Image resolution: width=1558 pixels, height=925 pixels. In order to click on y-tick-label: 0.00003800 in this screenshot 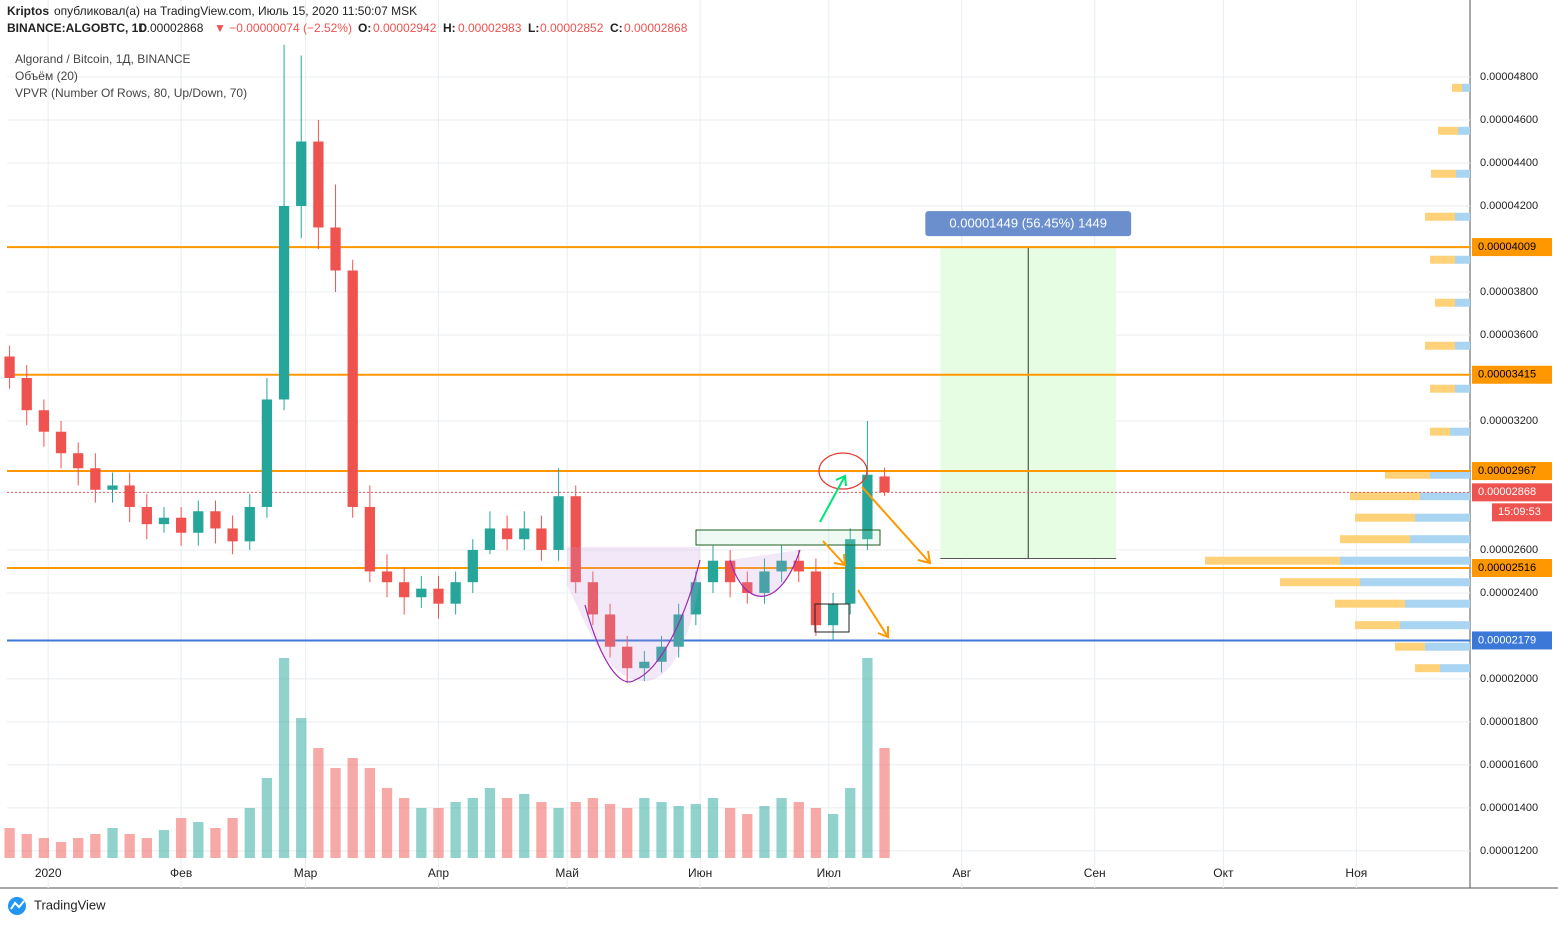, I will do `click(1509, 292)`.